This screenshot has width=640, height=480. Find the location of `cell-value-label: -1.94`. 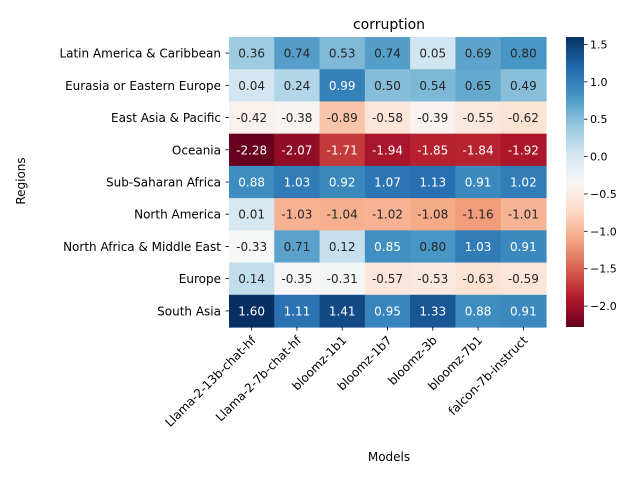

cell-value-label: -1.94 is located at coordinates (387, 150).